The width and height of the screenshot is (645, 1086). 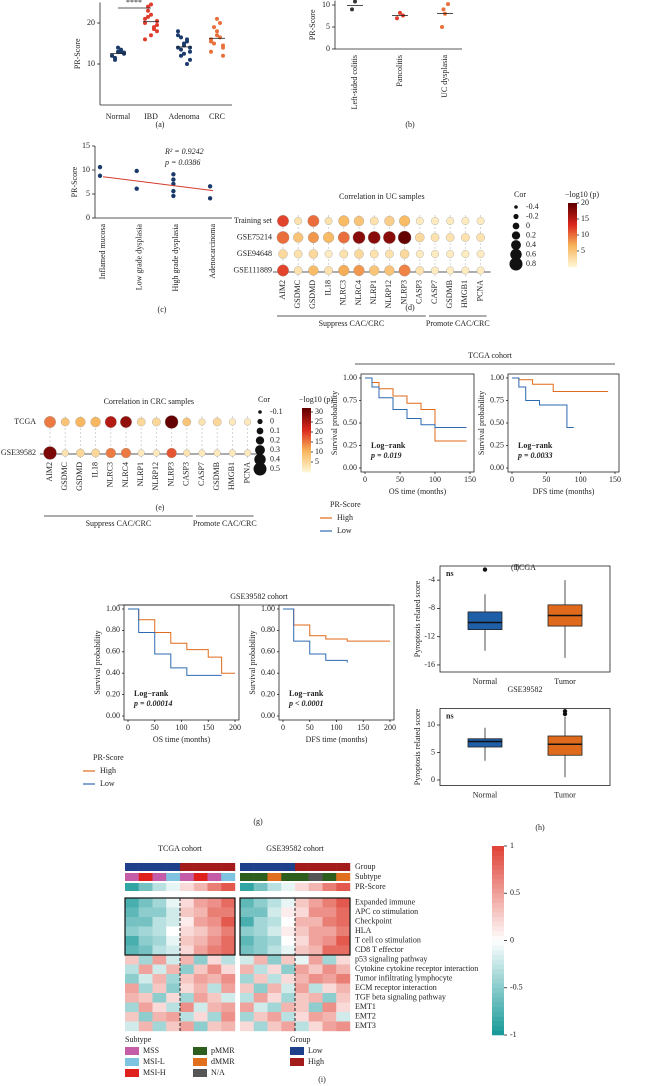 What do you see at coordinates (512, 939) in the screenshot?
I see `colorbar-label: 0` at bounding box center [512, 939].